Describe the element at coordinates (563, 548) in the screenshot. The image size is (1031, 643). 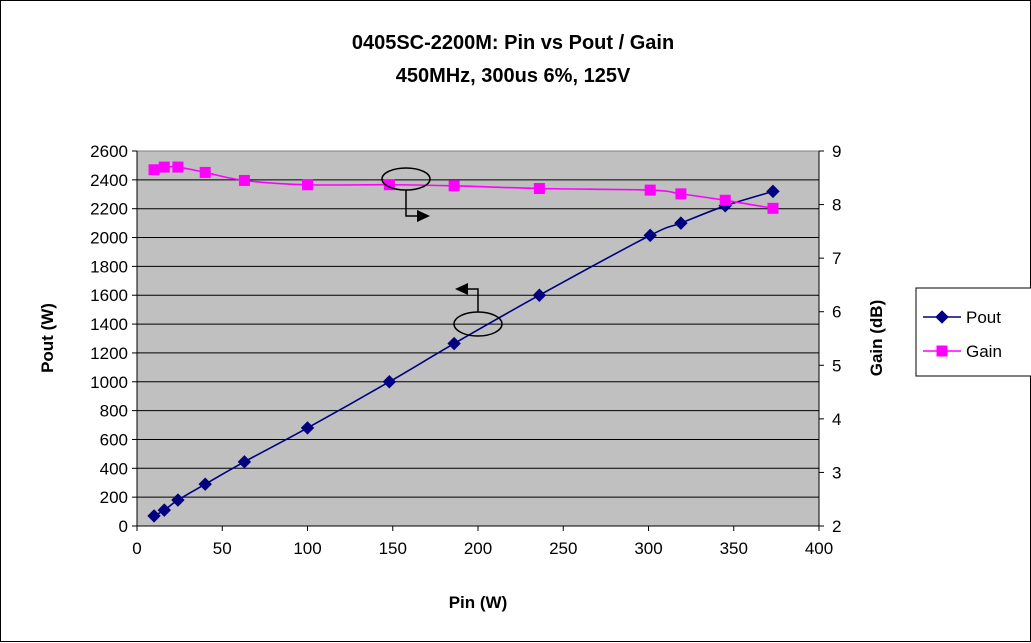
I see `x-tick-label: 250` at that location.